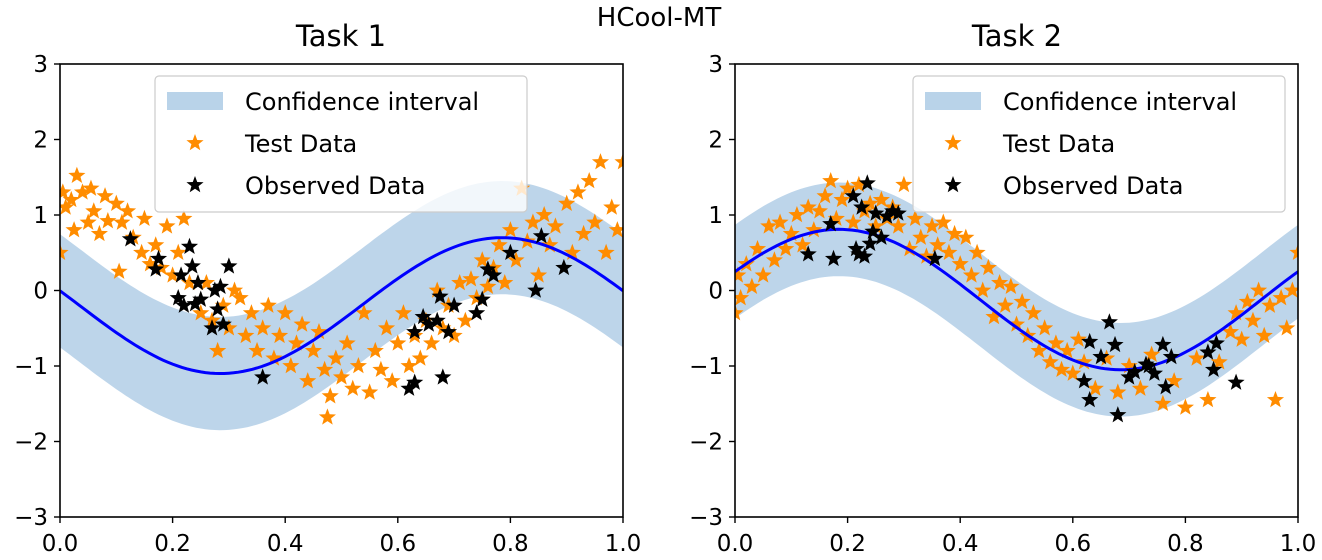  Describe the element at coordinates (1016, 299) in the screenshot. I see `mean-line` at that location.